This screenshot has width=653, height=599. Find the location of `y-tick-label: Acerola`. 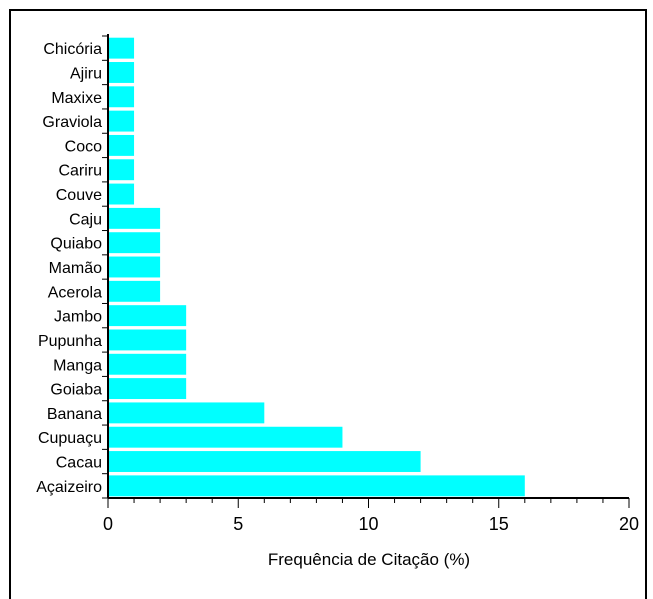

y-tick-label: Acerola is located at coordinates (75, 292).